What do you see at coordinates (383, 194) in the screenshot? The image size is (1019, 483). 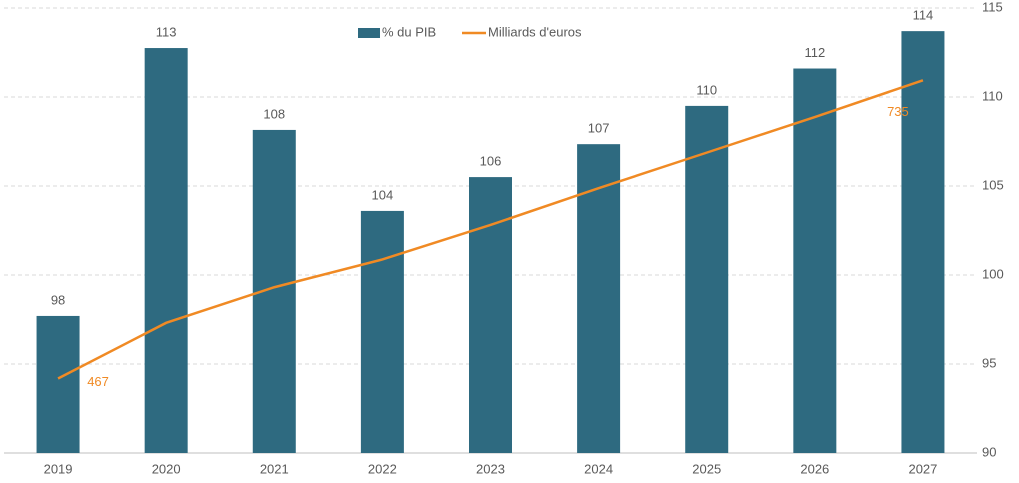 I see `data-label: 104` at bounding box center [383, 194].